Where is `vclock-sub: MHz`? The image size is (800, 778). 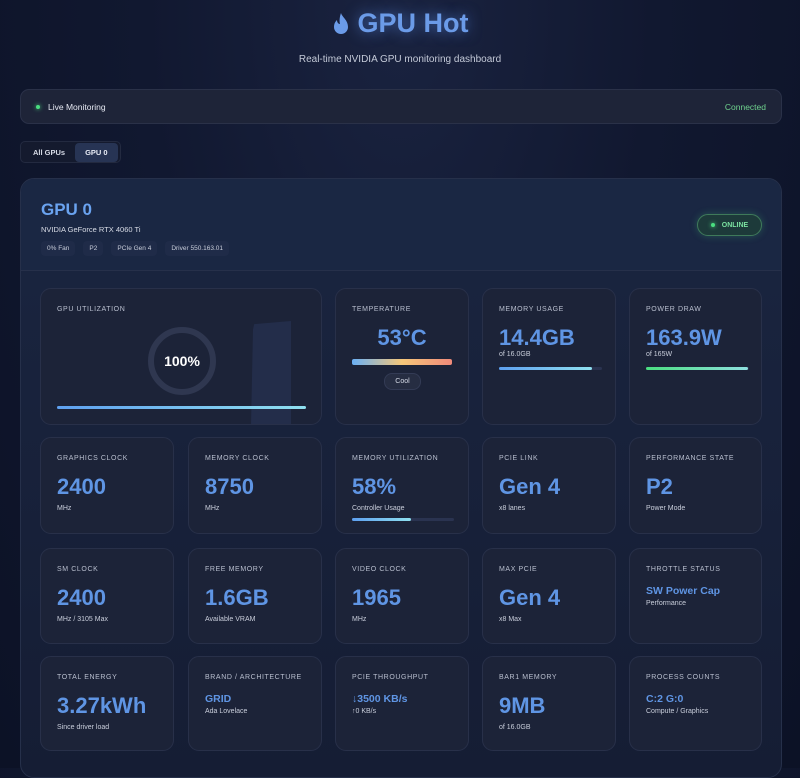 vclock-sub: MHz is located at coordinates (359, 619).